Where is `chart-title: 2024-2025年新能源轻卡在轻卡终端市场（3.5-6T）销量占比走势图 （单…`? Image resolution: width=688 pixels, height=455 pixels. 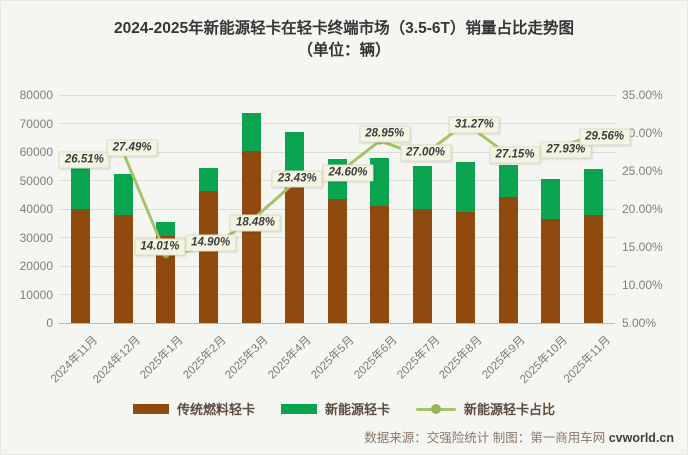
chart-title: 2024-2025年新能源轻卡在轻卡终端市场（3.5-6T）销量占比走势图 （单… is located at coordinates (344, 39).